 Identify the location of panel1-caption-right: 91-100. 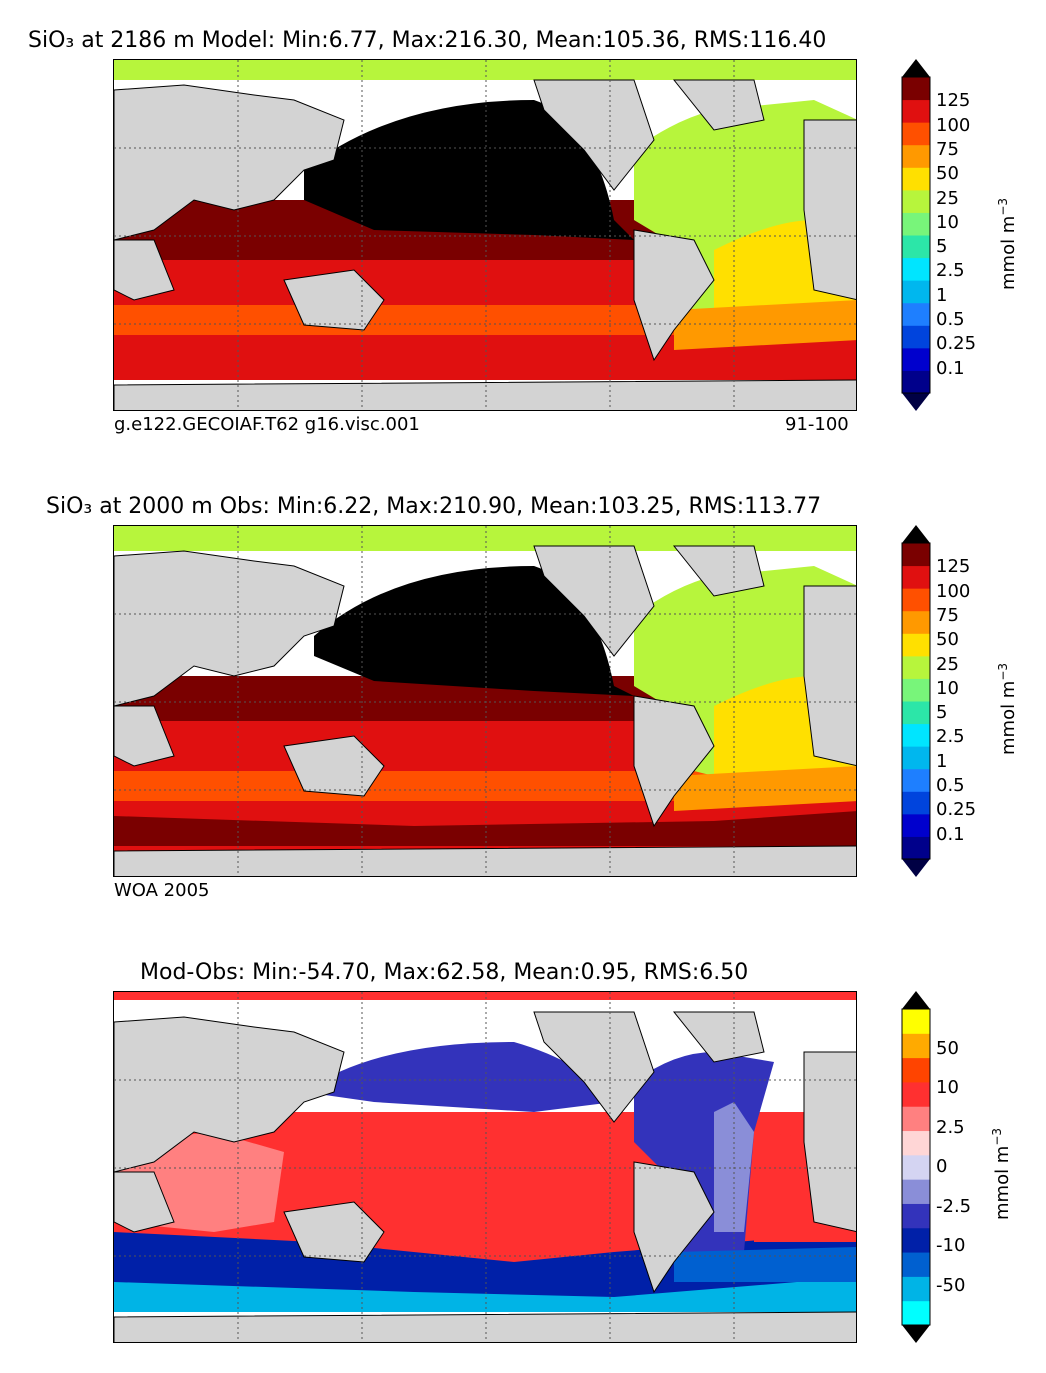
(817, 424).